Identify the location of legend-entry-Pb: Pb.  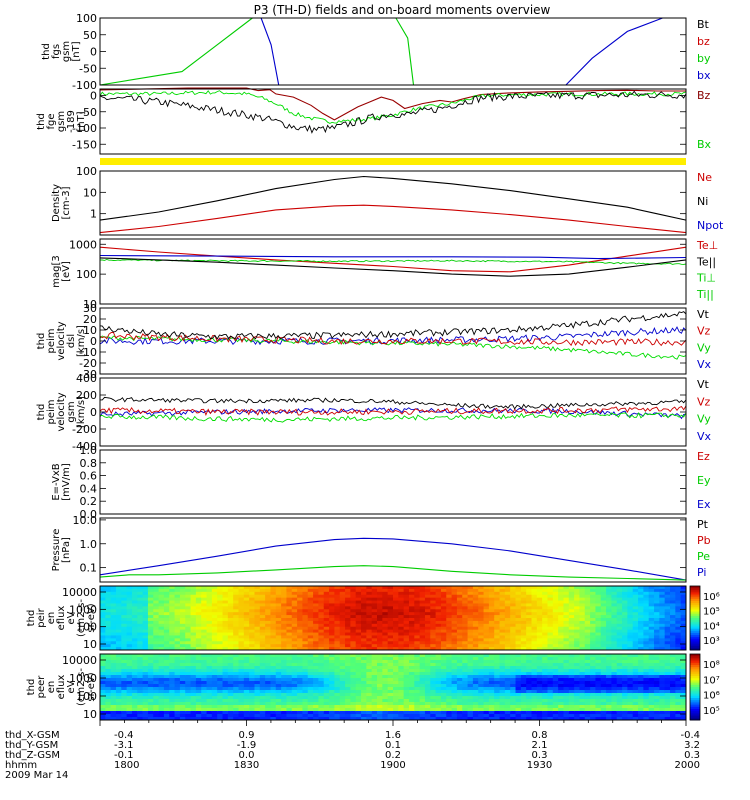
(704, 540).